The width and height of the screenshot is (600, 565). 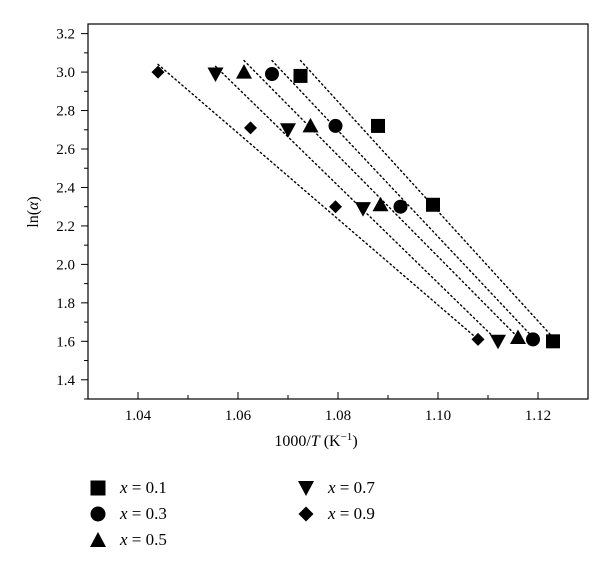 I want to click on legend-item-x05: x = 0.5, so click(x=127, y=540).